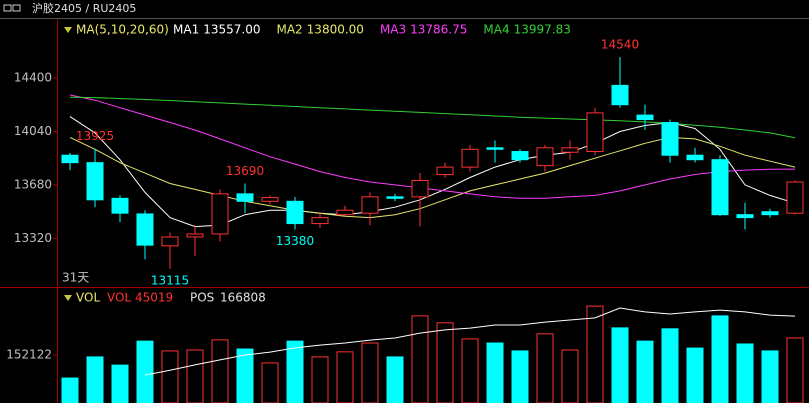 The width and height of the screenshot is (809, 403). I want to click on legend-value: 13557.00, so click(231, 30).